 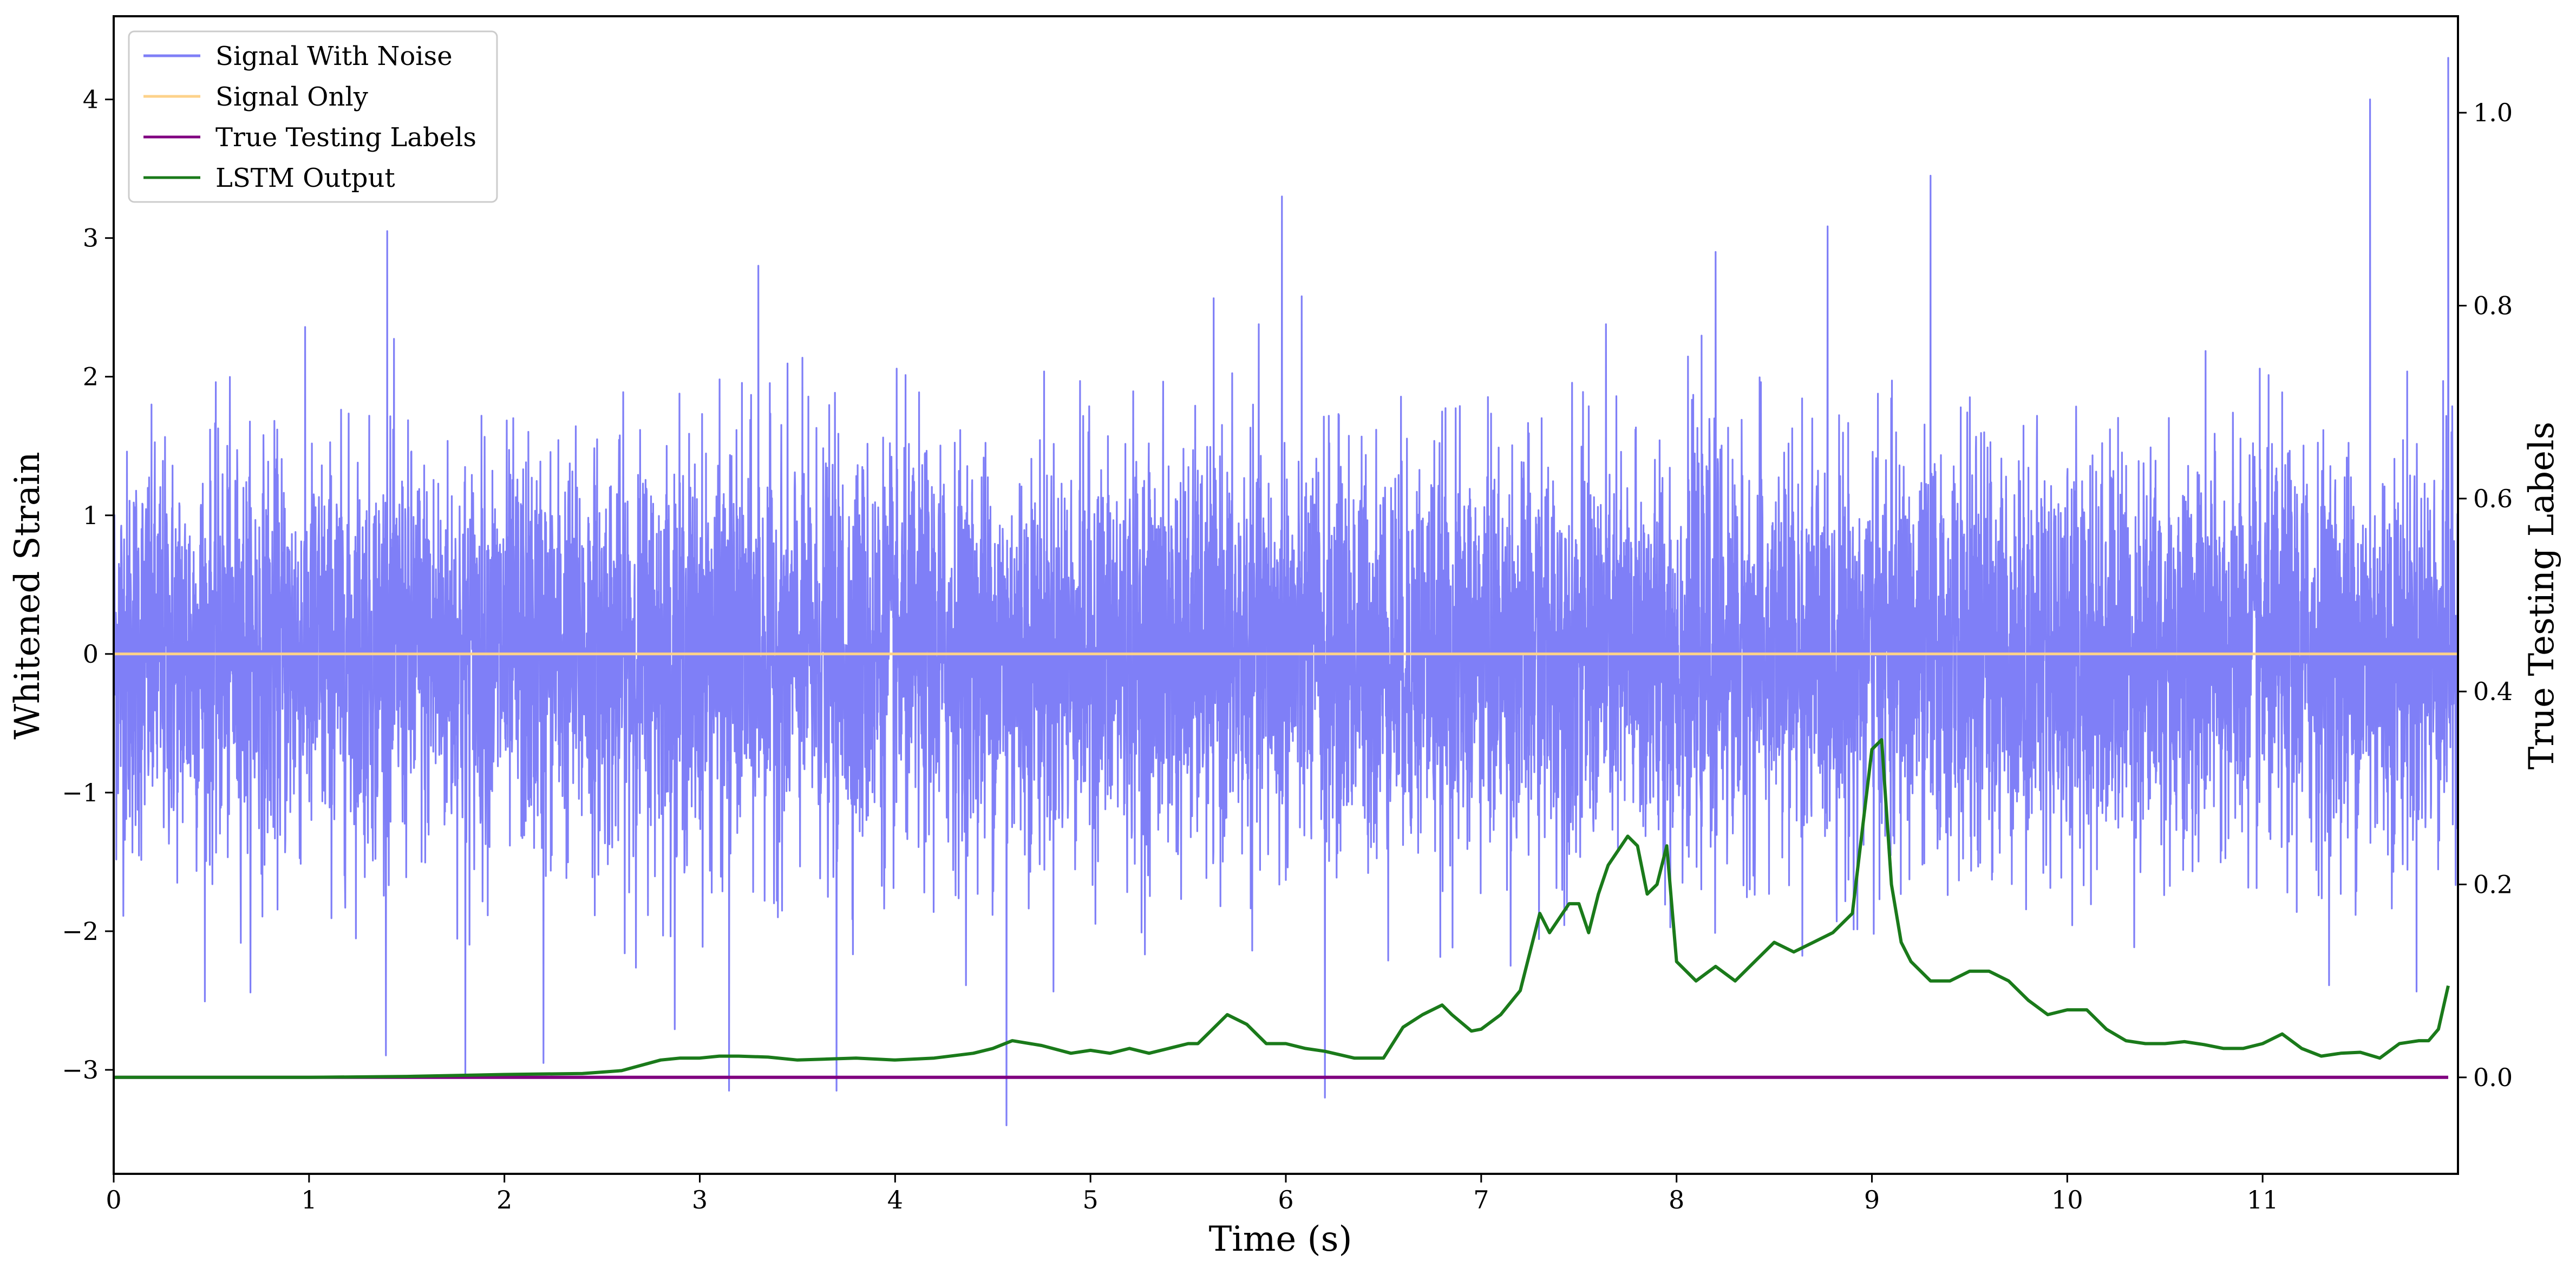 I want to click on y-axis-title: Whitened Strain, so click(x=28, y=595).